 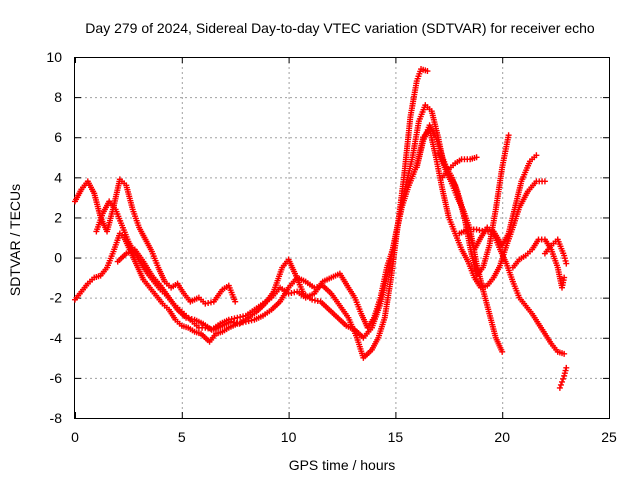 What do you see at coordinates (54, 237) in the screenshot?
I see `y-tick-labels: -8 -6 -4 -2 0 2 4 6 8 10` at bounding box center [54, 237].